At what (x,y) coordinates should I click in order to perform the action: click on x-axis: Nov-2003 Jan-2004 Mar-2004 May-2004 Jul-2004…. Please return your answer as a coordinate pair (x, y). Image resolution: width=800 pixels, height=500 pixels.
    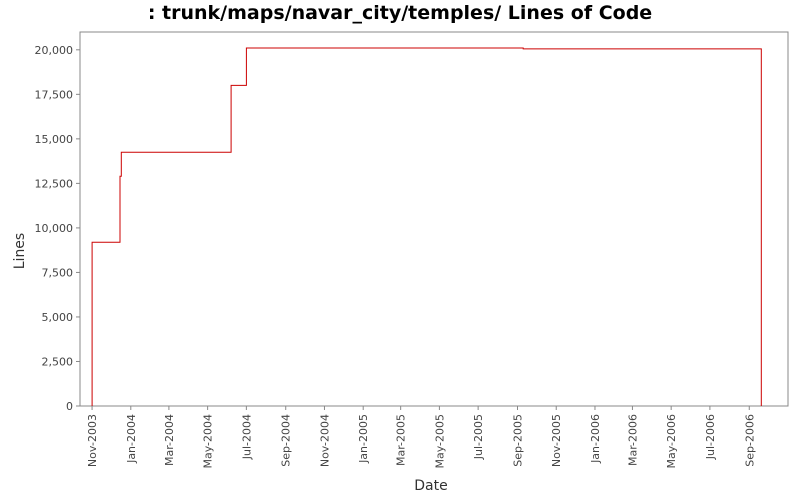
    Looking at the image, I should click on (421, 437).